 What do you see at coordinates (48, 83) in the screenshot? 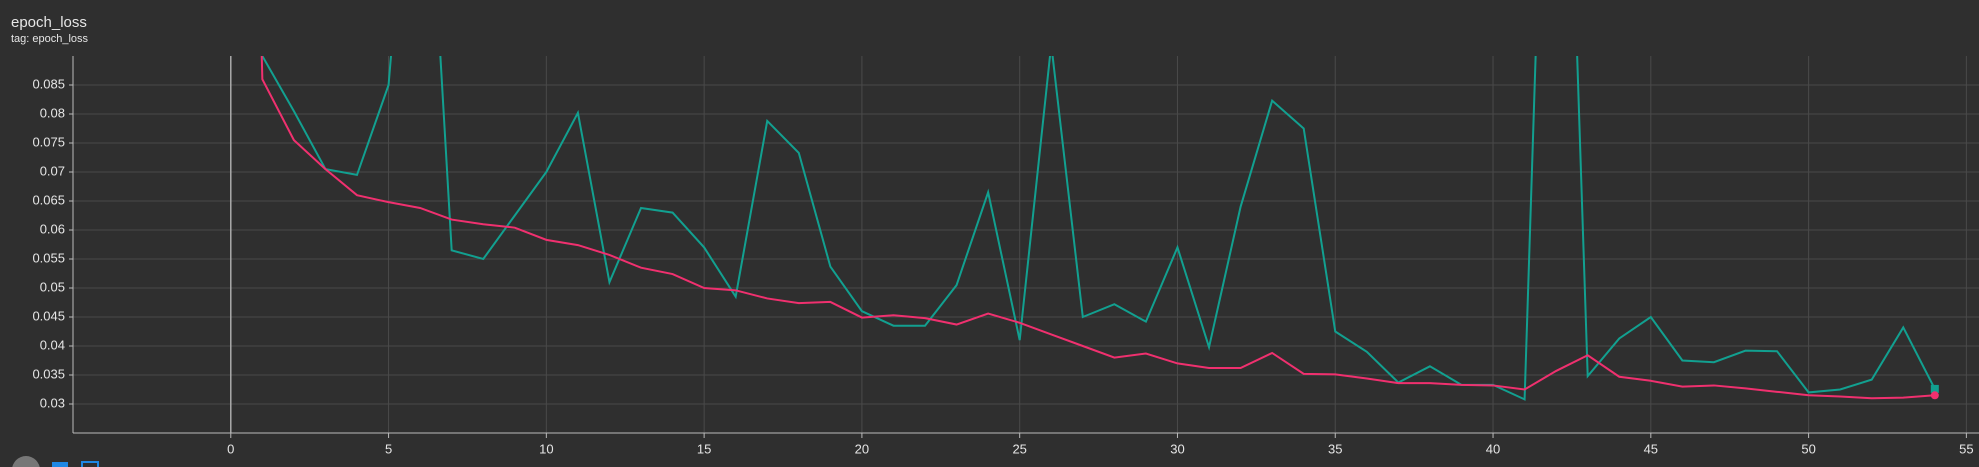
I see `y-tick-label: 0.085` at bounding box center [48, 83].